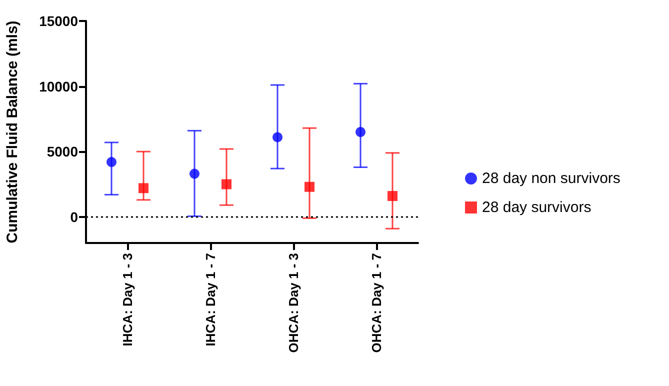 Image resolution: width=669 pixels, height=386 pixels. I want to click on y-tick-label: 5000, so click(62, 152).